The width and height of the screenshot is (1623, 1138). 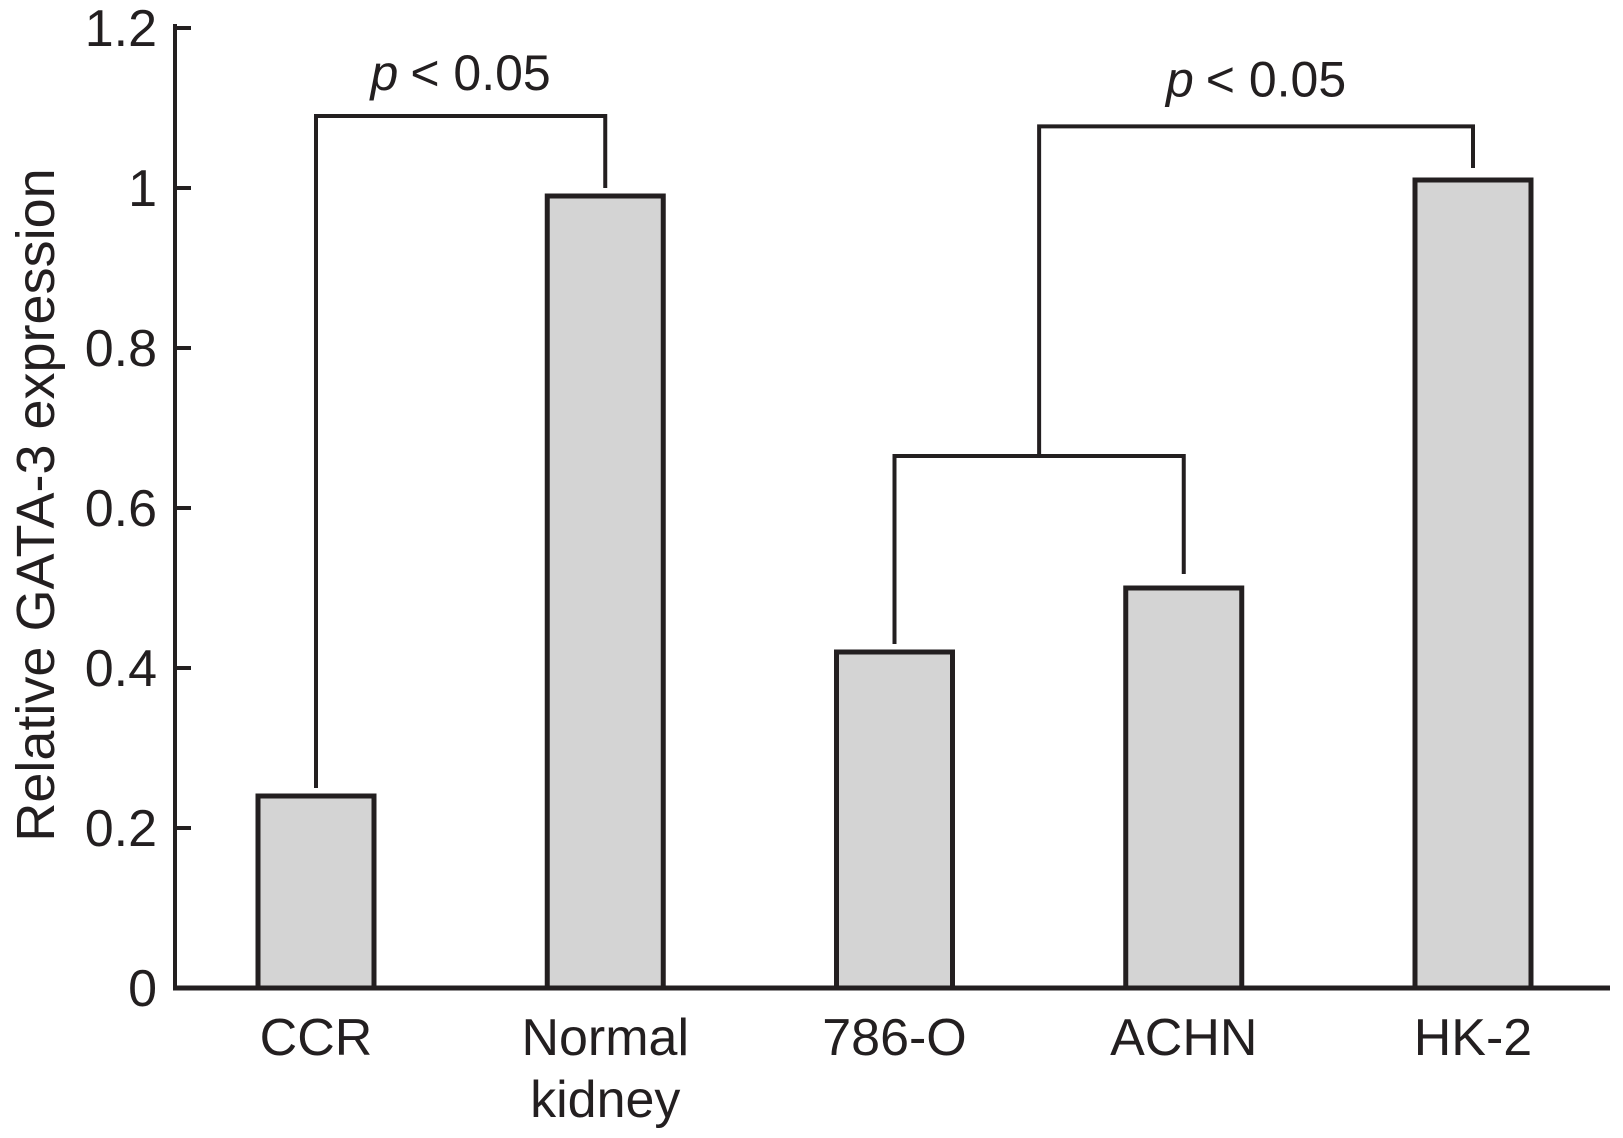 What do you see at coordinates (316, 892) in the screenshot?
I see `bar-ccr` at bounding box center [316, 892].